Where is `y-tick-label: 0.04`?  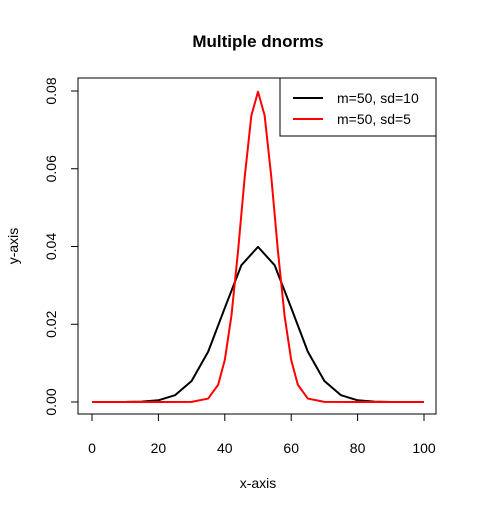 y-tick-label: 0.04 is located at coordinates (51, 246).